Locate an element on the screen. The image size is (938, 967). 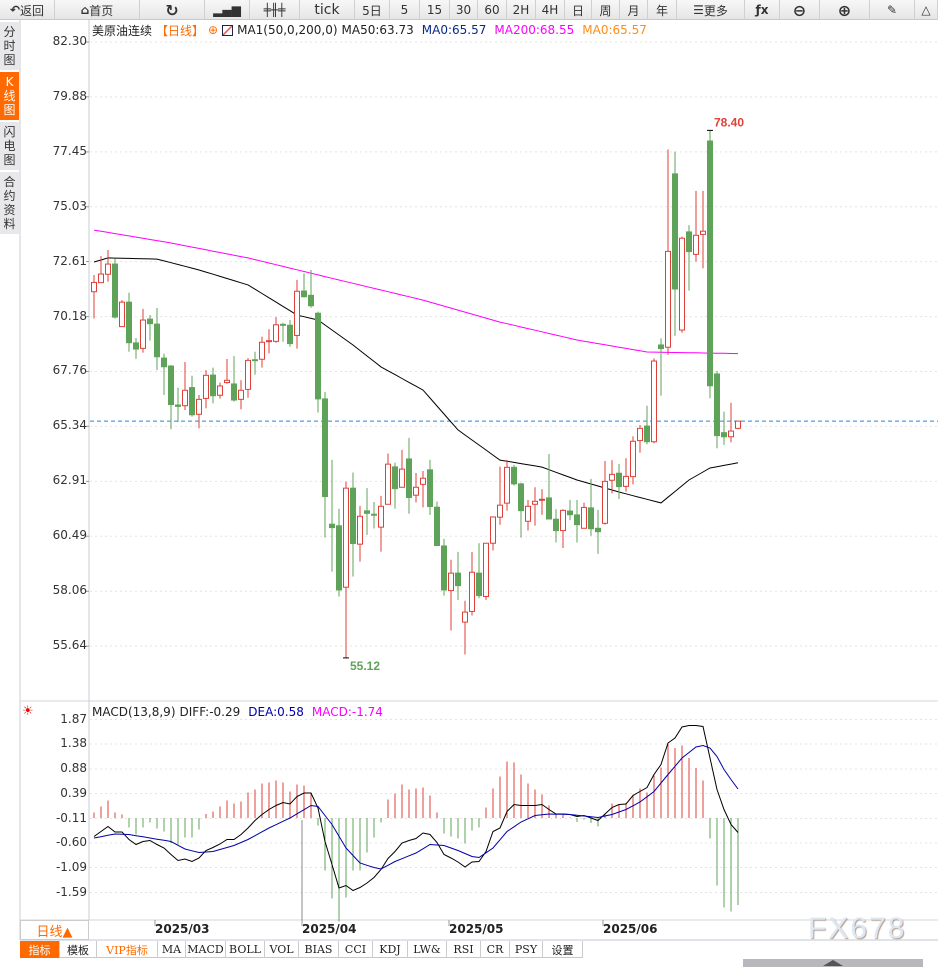
toolbar-button-周: 周 is located at coordinates (606, 10).